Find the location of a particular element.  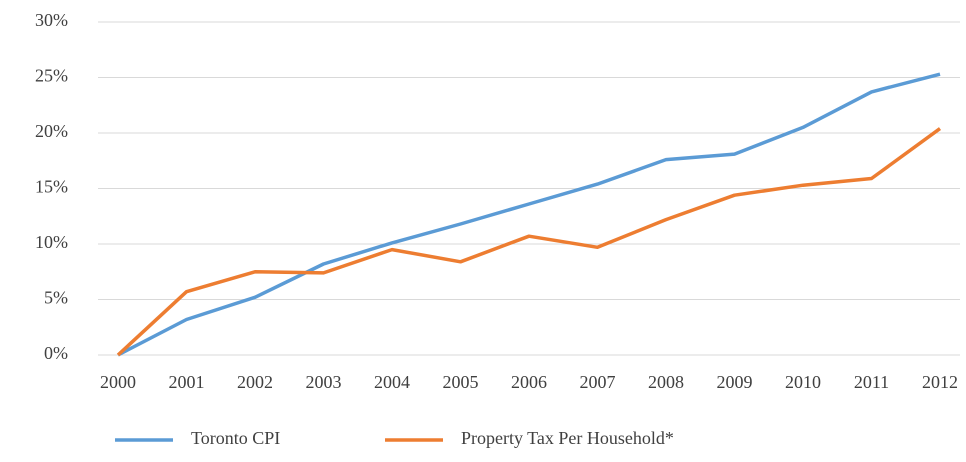

y-tick-label: 0% is located at coordinates (56, 353).